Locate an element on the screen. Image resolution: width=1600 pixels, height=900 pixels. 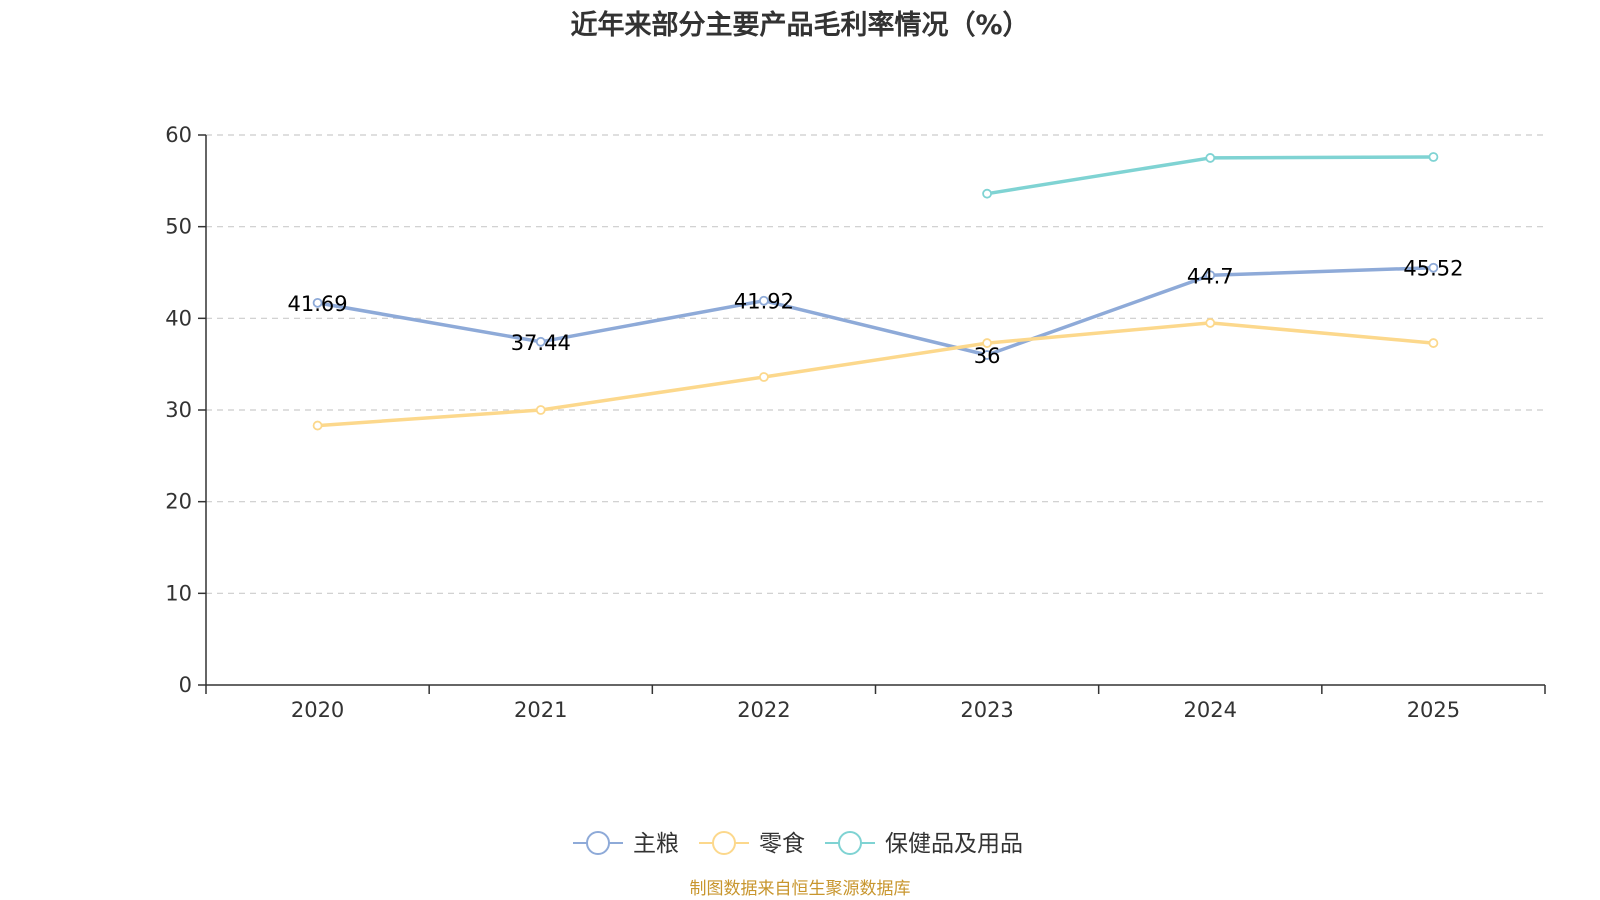
legend-item-2: 保健品及用品 is located at coordinates (924, 844).